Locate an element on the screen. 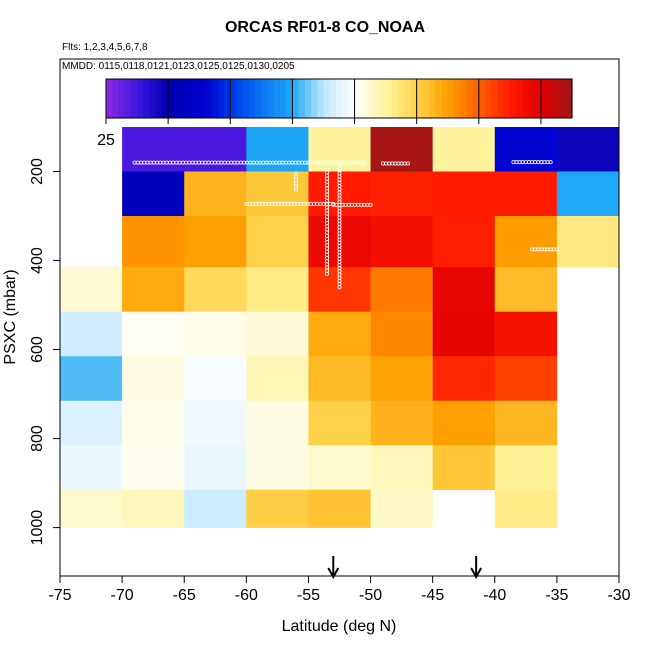  flights-note: Flts: 1,2,3,4,5,6,7,8 is located at coordinates (105, 47).